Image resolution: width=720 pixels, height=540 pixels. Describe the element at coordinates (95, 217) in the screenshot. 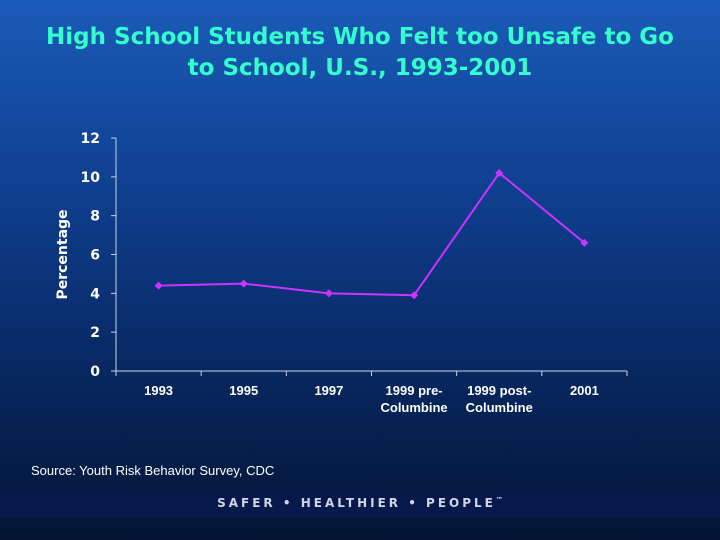

I see `y-tick-label: 8` at that location.